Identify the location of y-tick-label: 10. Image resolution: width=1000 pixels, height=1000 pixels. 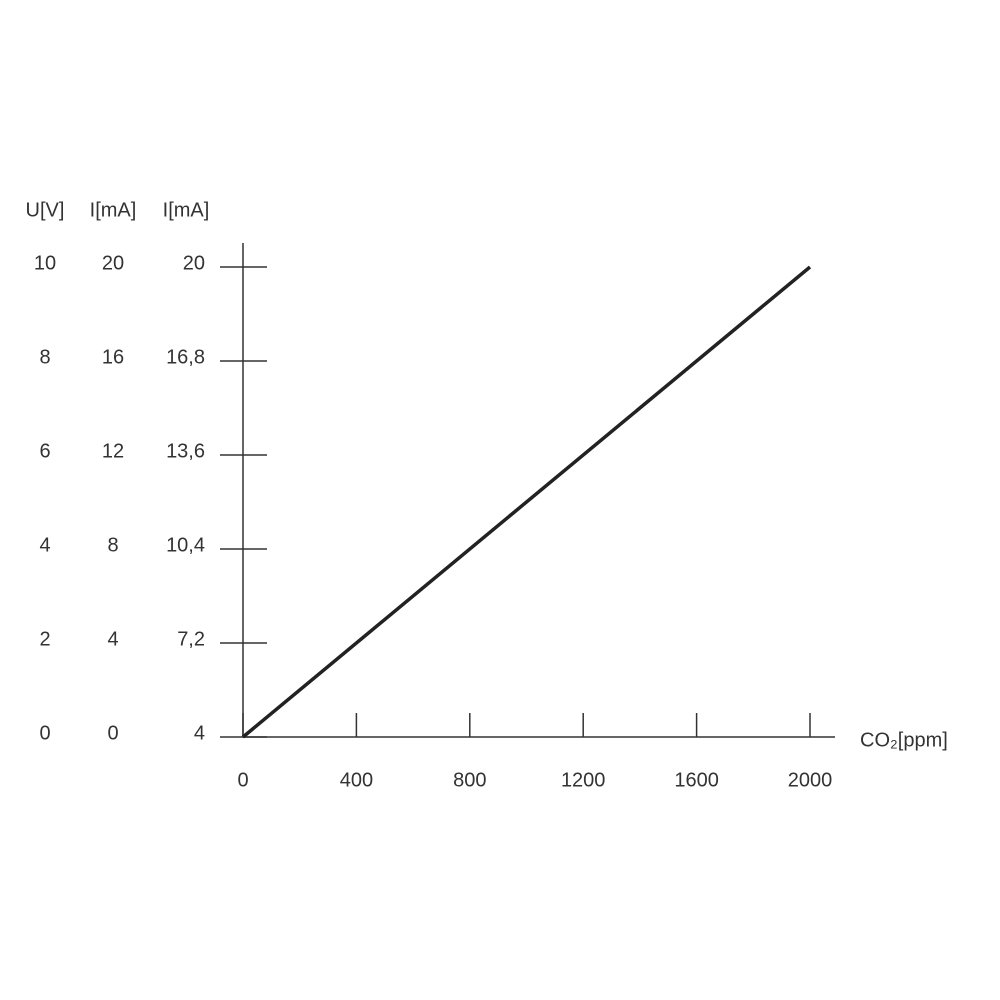
(45, 263).